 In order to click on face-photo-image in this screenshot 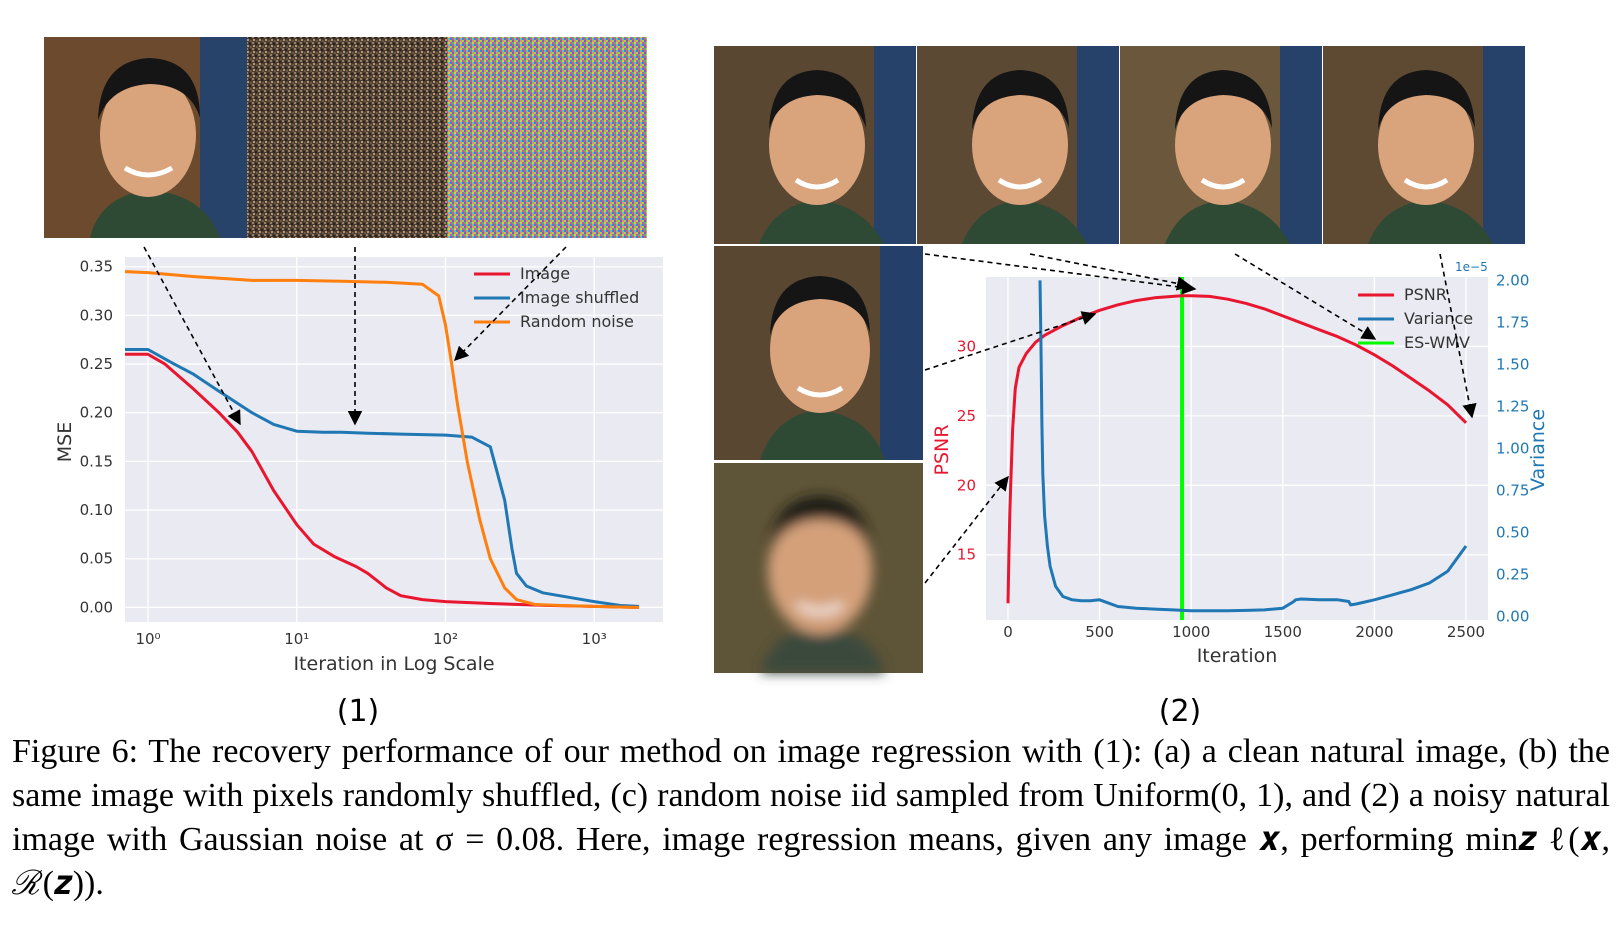, I will do `click(145, 137)`.